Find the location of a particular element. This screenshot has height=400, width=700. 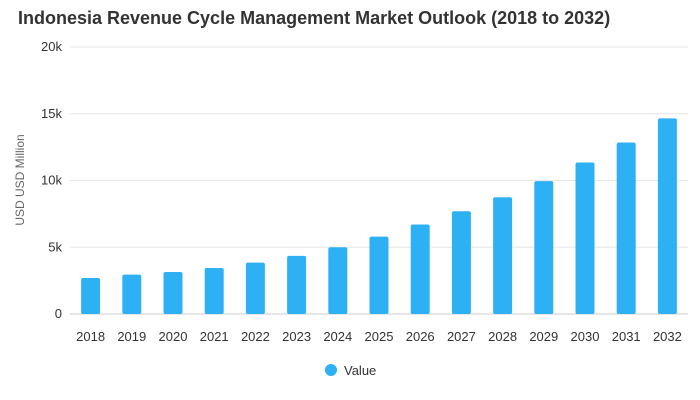

x-tick-label: 2019 is located at coordinates (131, 336).